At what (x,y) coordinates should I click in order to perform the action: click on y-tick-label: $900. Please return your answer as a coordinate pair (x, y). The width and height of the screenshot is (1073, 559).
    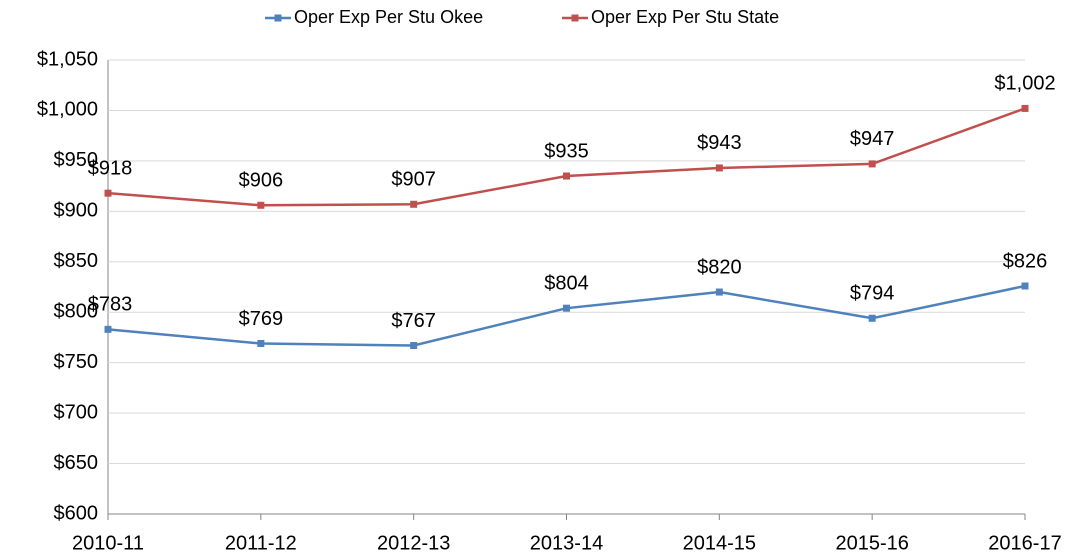
    Looking at the image, I should click on (76, 211).